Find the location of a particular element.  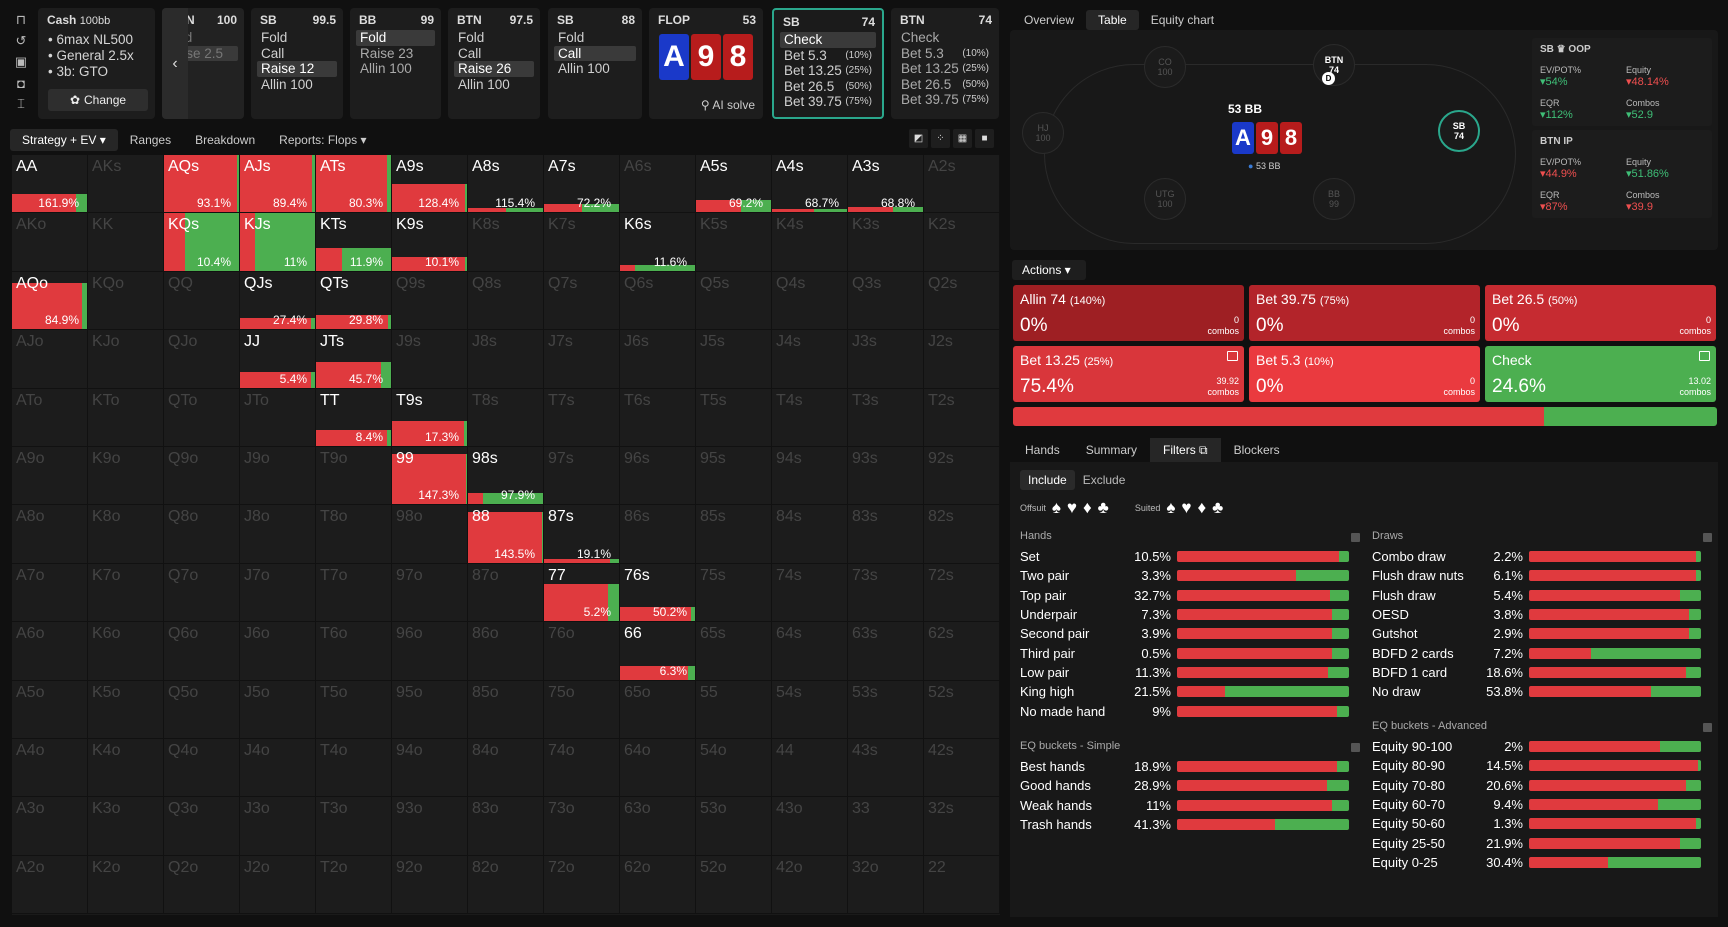

strategy-tab: Ranges is located at coordinates (150, 140).